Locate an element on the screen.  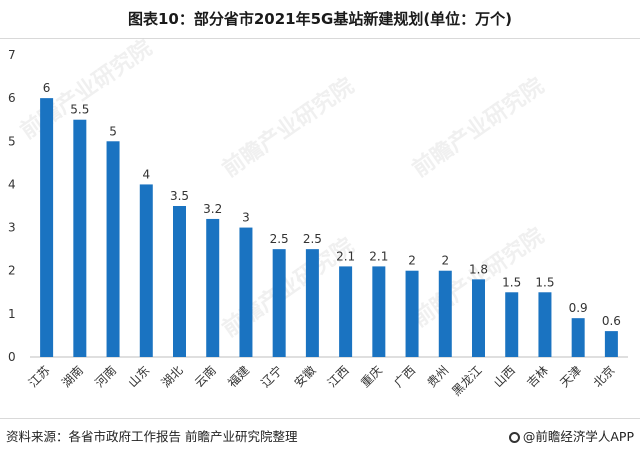
y-tick-label: 2 is located at coordinates (12, 271).